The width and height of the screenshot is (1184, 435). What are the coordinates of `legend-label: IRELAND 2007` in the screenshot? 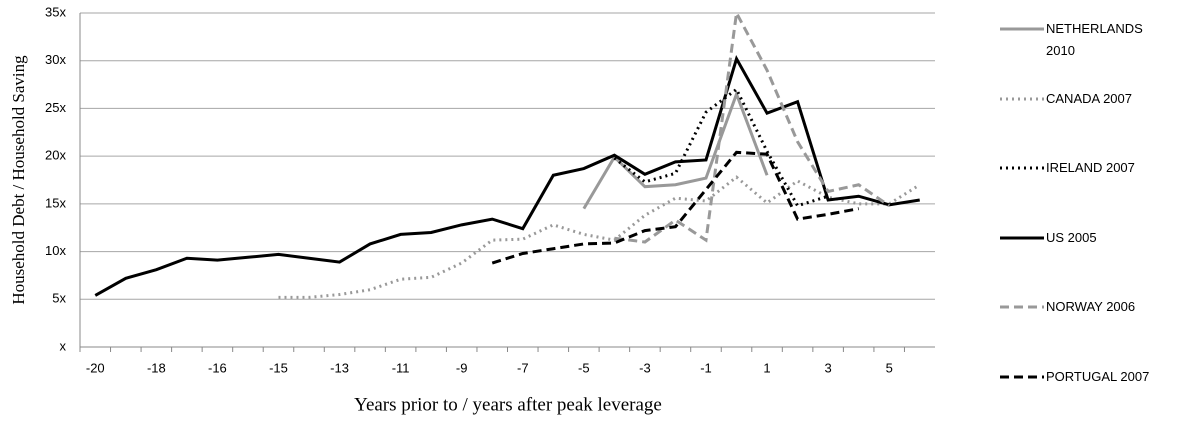 It's located at (1106, 168).